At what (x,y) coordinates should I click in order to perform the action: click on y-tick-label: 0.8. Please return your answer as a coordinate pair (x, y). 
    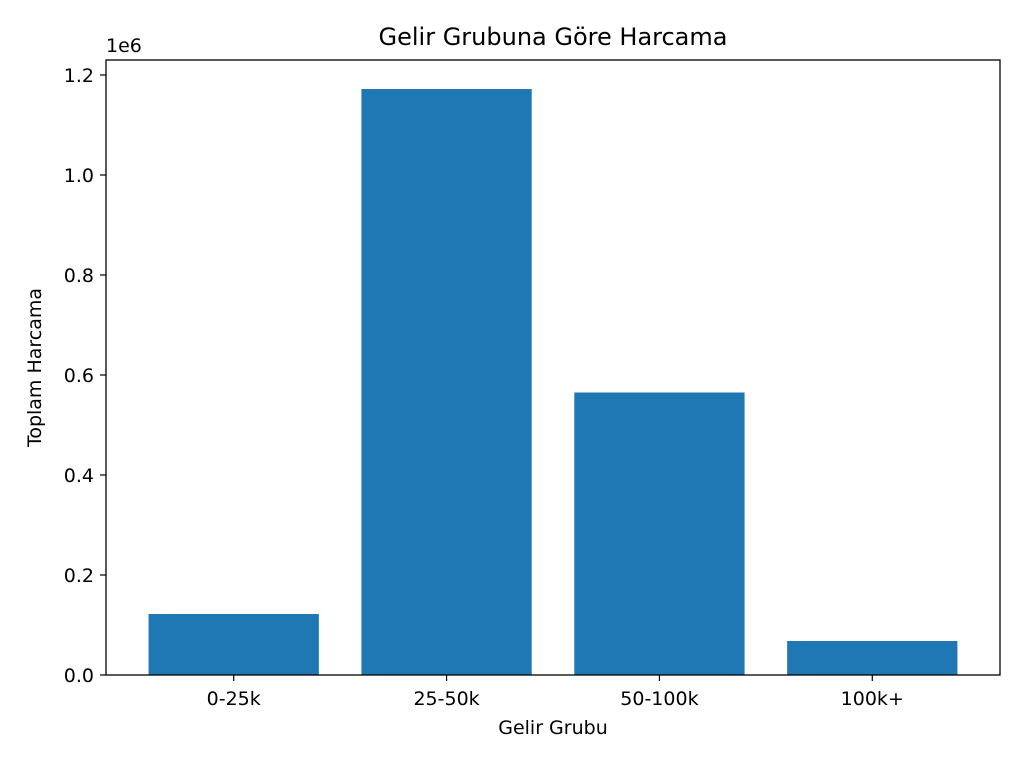
    Looking at the image, I should click on (79, 276).